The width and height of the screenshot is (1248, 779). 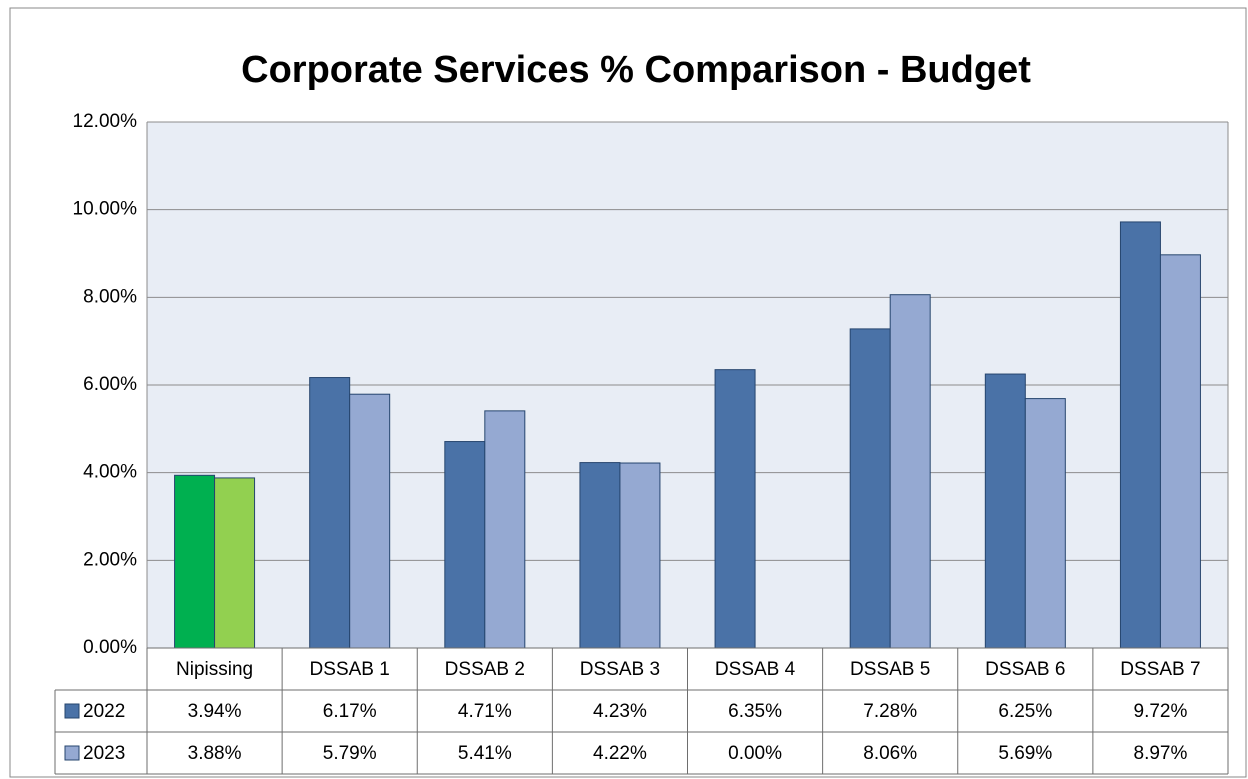 I want to click on table-value: 3.94%, so click(x=215, y=711).